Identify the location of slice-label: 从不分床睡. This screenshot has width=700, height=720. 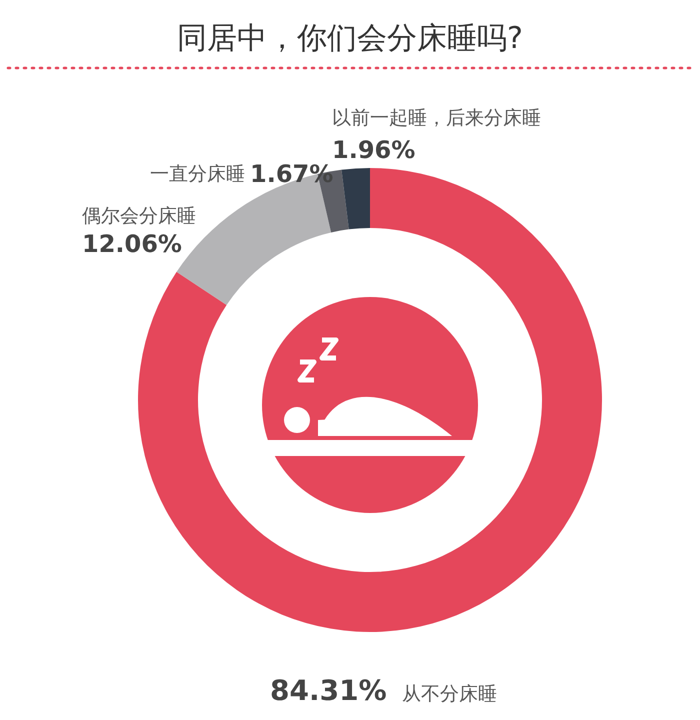
(449, 694).